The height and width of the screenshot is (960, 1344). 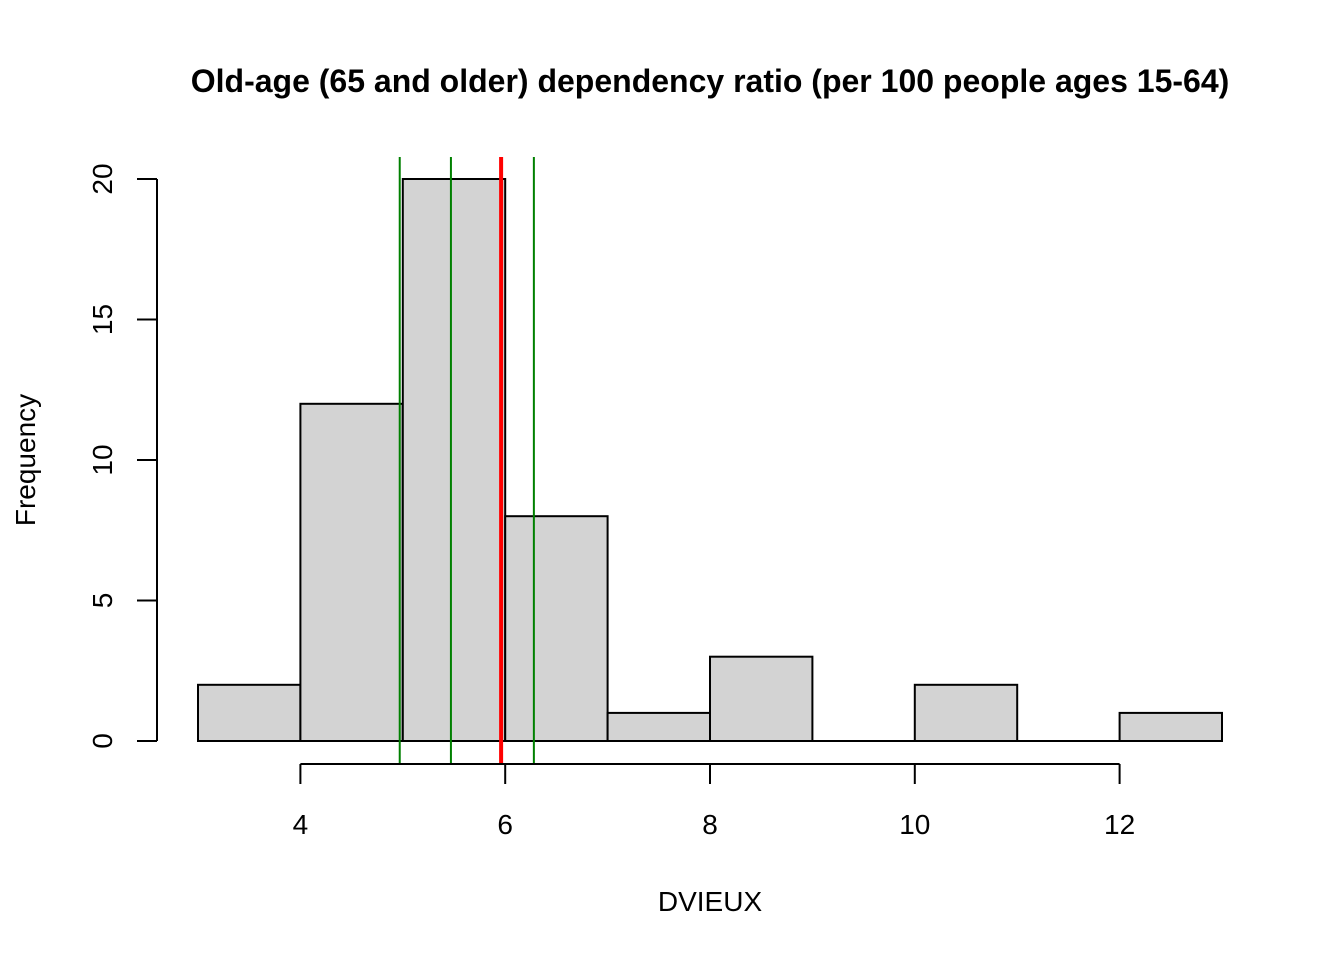 What do you see at coordinates (710, 901) in the screenshot?
I see `x-axis-label: DVIEUX` at bounding box center [710, 901].